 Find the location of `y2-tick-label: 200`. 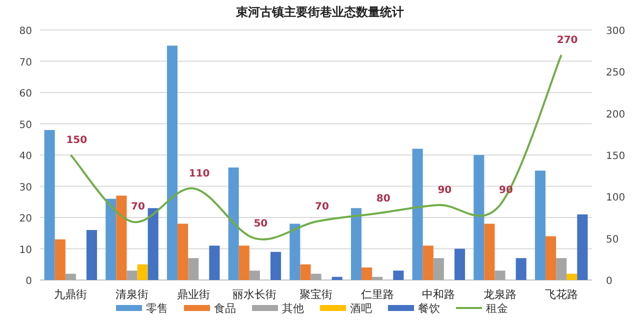

y2-tick-label: 200 is located at coordinates (616, 114).